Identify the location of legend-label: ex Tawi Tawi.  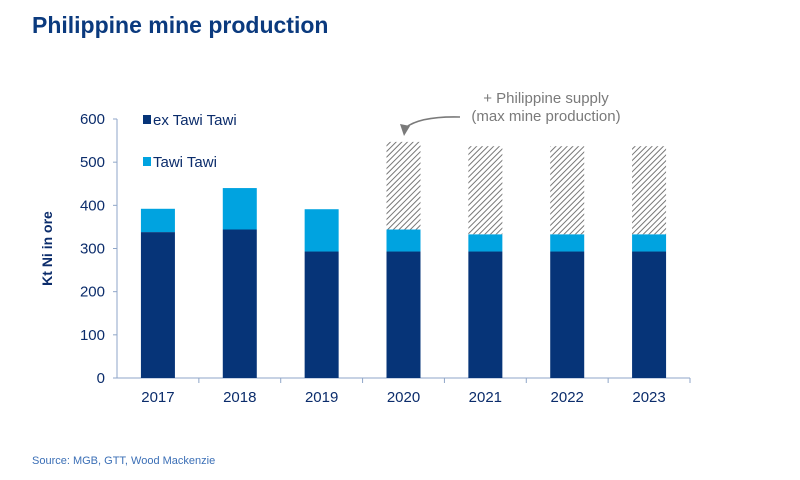
(195, 120).